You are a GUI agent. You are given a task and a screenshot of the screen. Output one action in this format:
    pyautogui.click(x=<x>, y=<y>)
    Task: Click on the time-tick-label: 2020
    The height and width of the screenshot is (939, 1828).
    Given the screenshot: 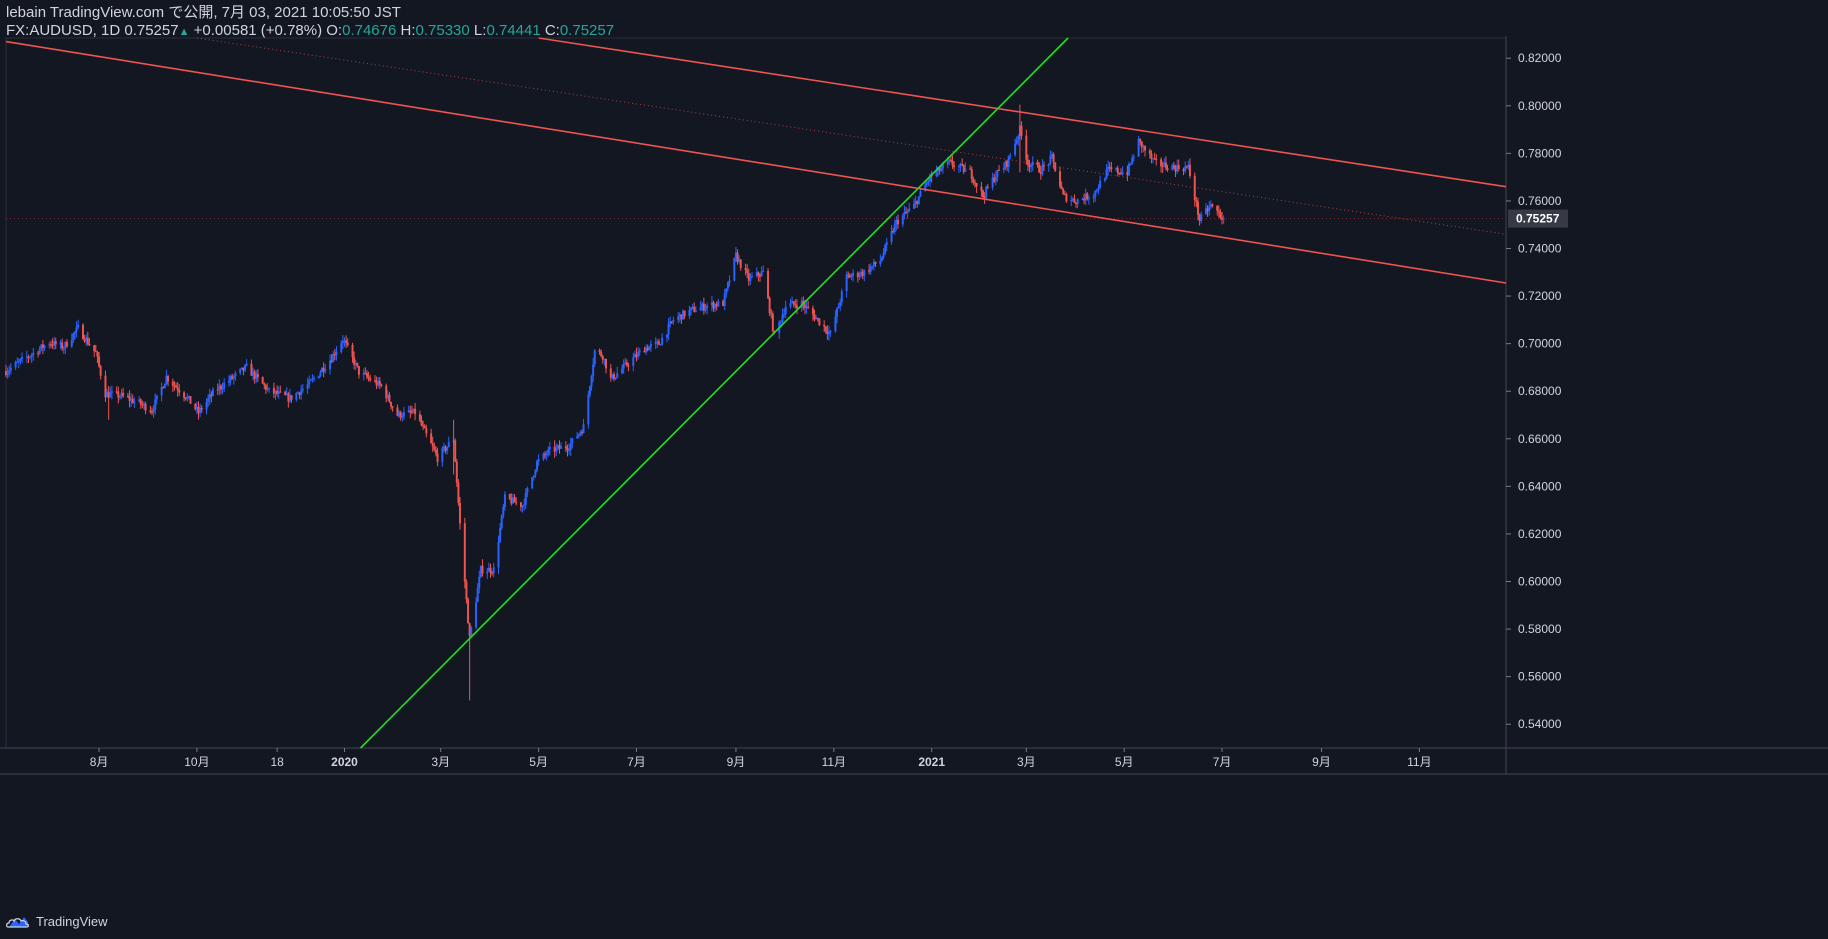 What is the action you would take?
    pyautogui.click(x=344, y=762)
    